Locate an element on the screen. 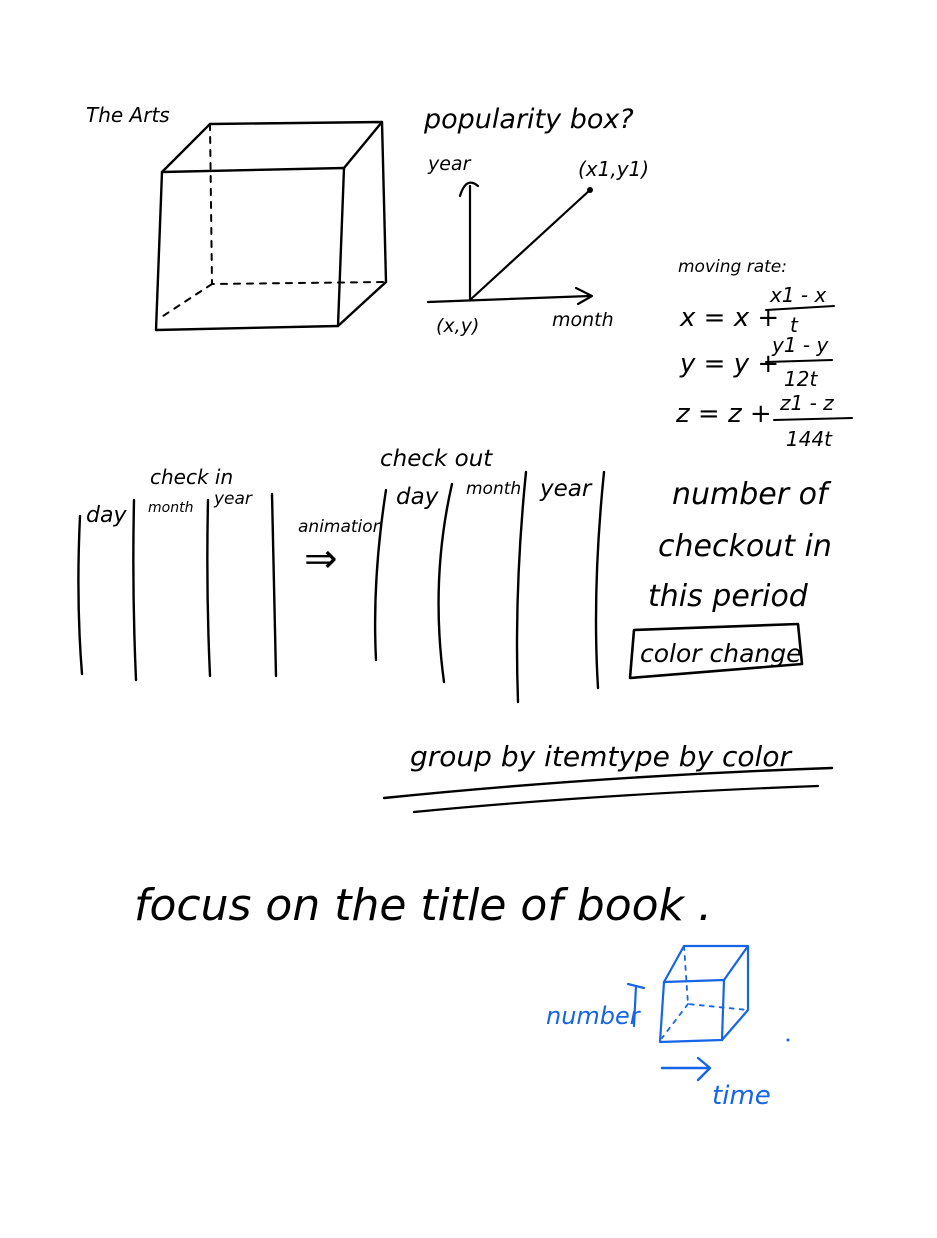 The height and width of the screenshot is (1238, 937). color-change-label: color change is located at coordinates (721, 653).